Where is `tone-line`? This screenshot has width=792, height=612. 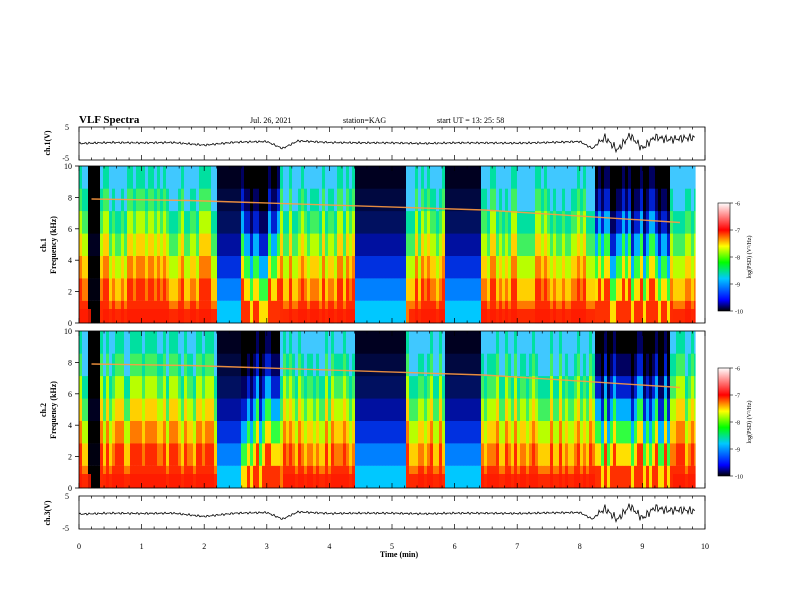 tone-line is located at coordinates (386, 376).